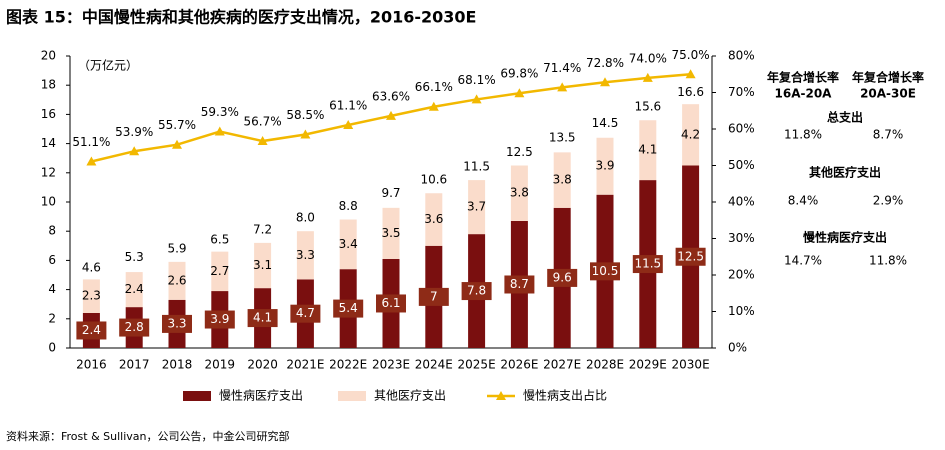 This screenshot has width=945, height=450. What do you see at coordinates (741, 202) in the screenshot?
I see `y2-tick-label: 40%` at bounding box center [741, 202].